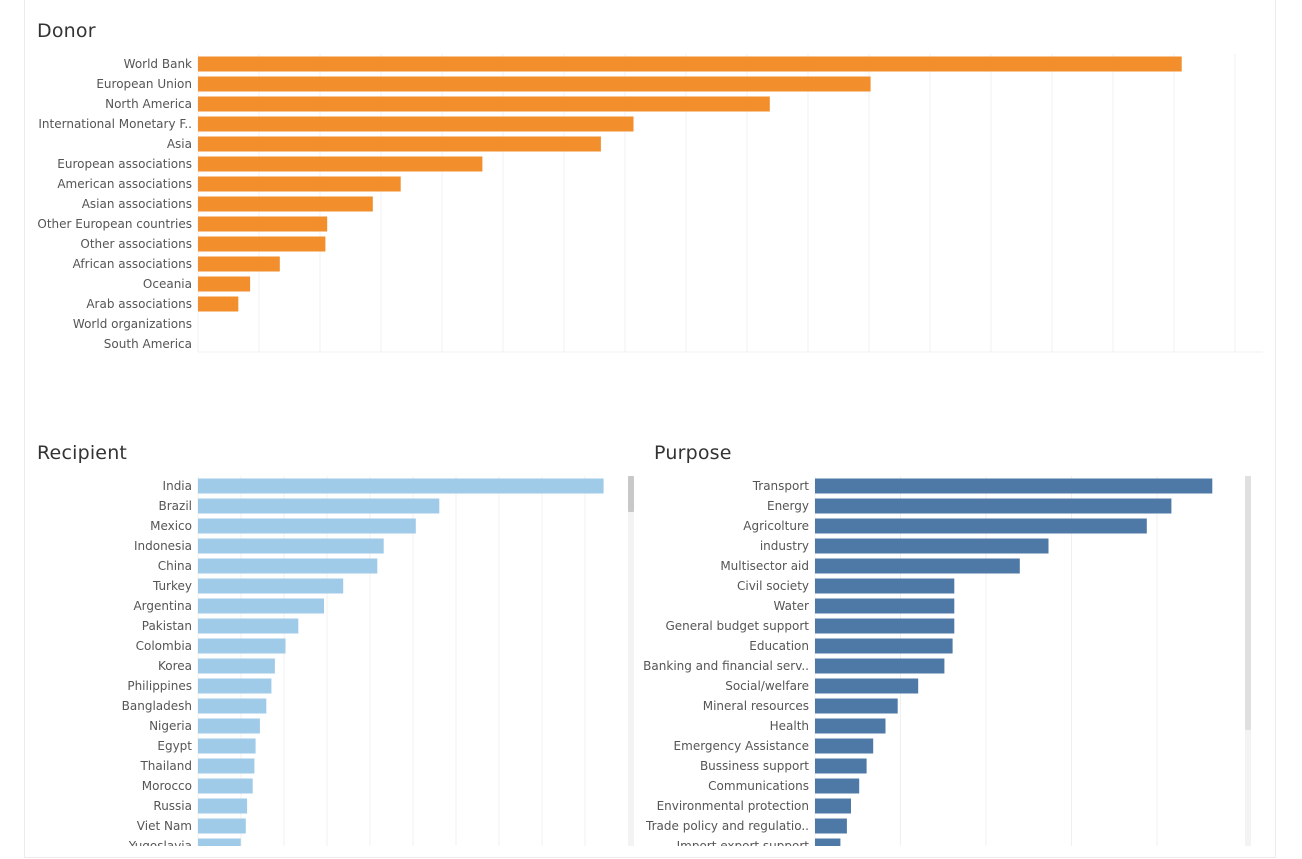 The height and width of the screenshot is (859, 1302). I want to click on recipient-category-label: China, so click(175, 566).